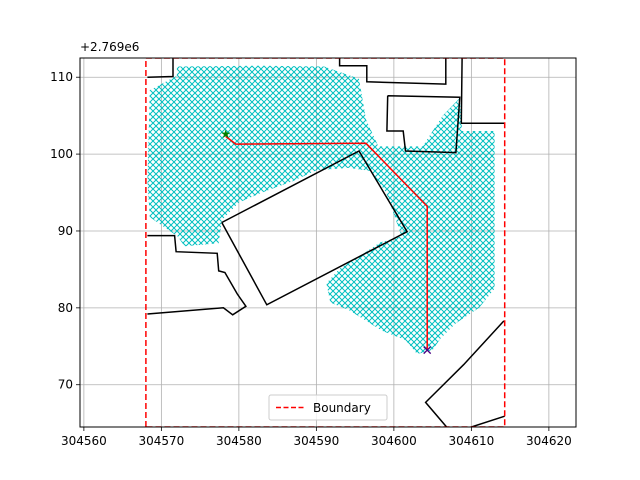  What do you see at coordinates (471, 441) in the screenshot?
I see `x-tick-label: 304610` at bounding box center [471, 441].